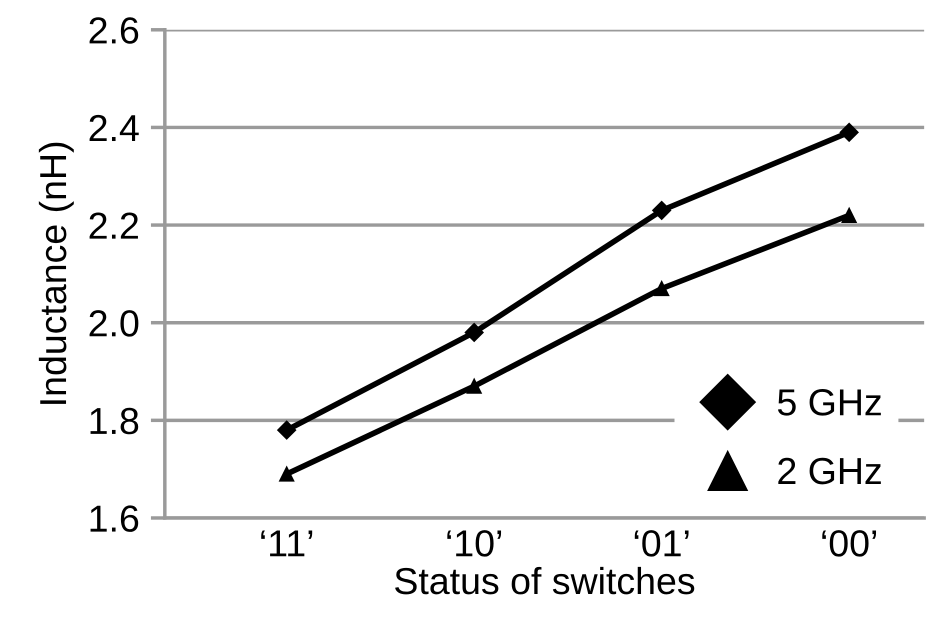 Image resolution: width=926 pixels, height=634 pixels. Describe the element at coordinates (474, 543) in the screenshot. I see `x-tick-label: ‘10’` at that location.